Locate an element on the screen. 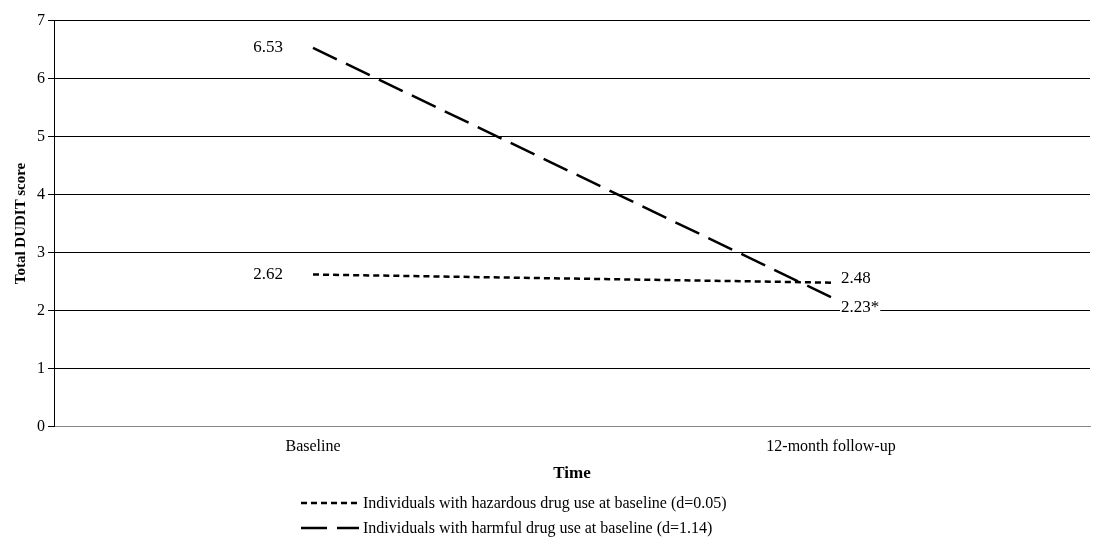  y-tick-label: 7 is located at coordinates (41, 19).